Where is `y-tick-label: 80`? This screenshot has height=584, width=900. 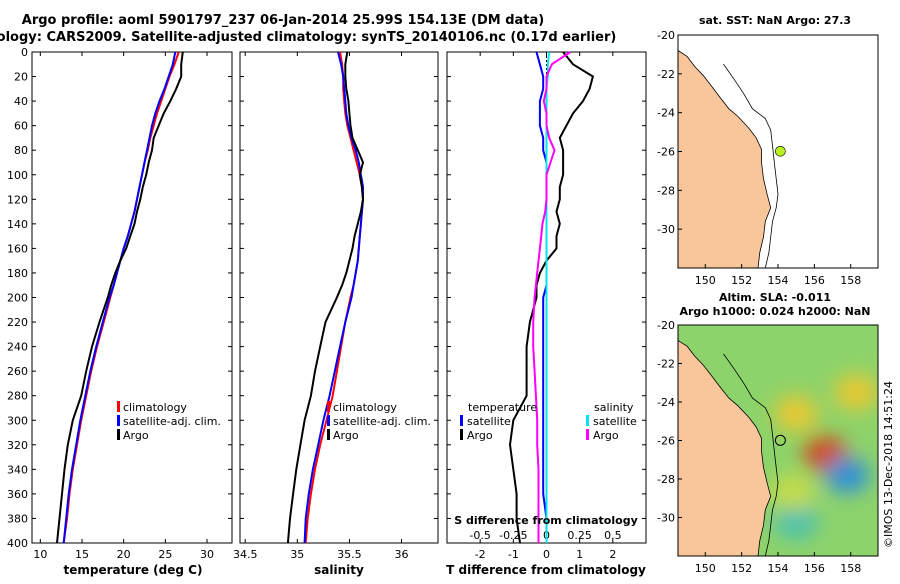 y-tick-label: 80 is located at coordinates (21, 150).